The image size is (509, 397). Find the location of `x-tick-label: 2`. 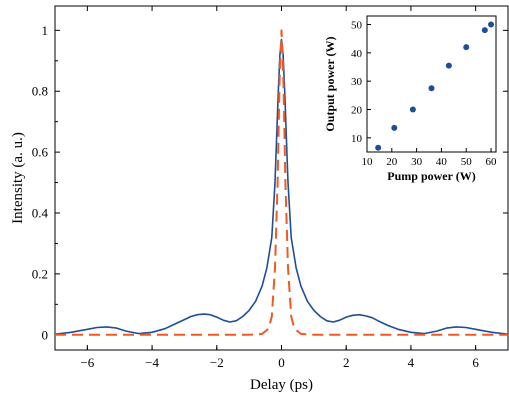

x-tick-label: 2 is located at coordinates (346, 362).